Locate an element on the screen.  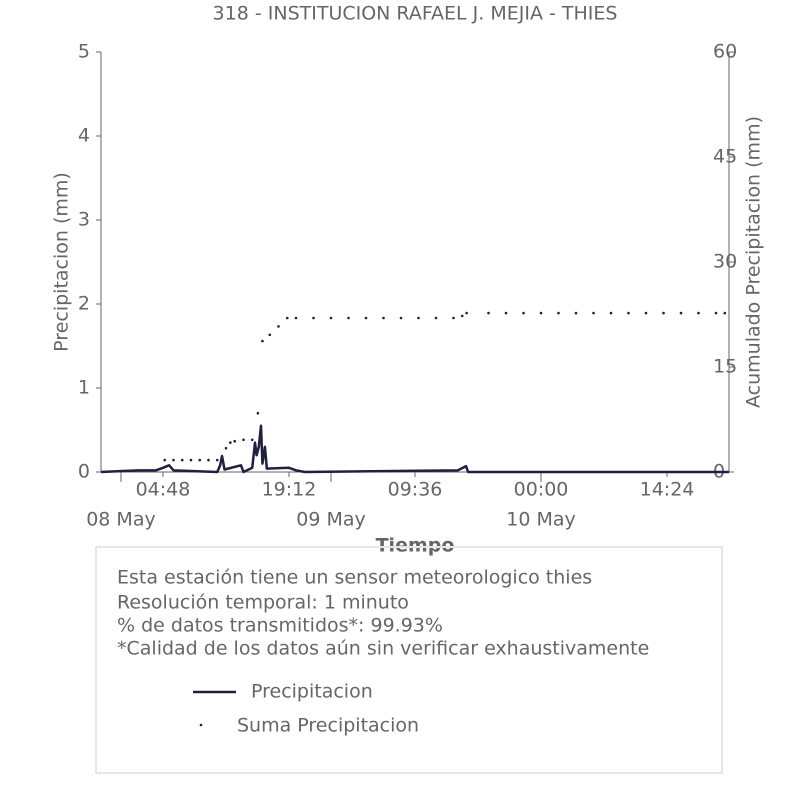
y2-tick-label: 15 is located at coordinates (725, 367).